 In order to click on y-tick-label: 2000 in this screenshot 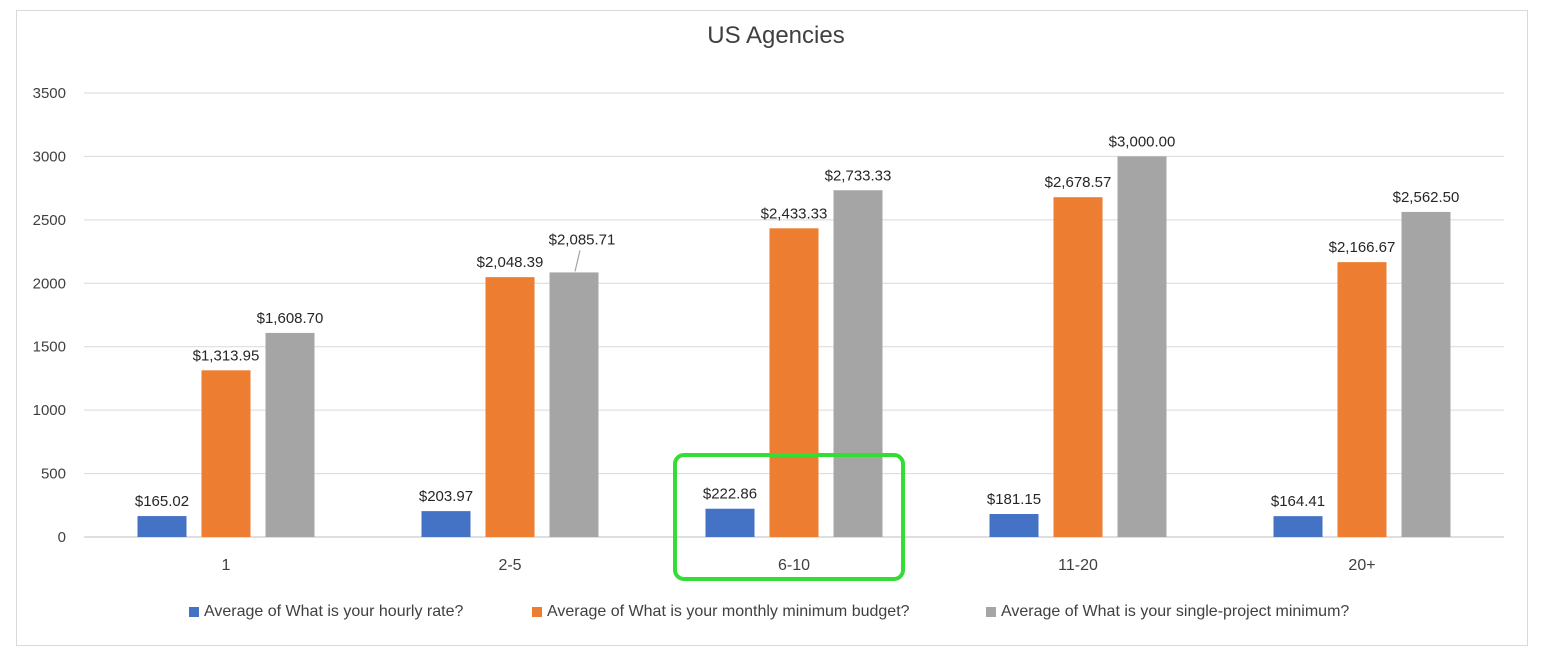, I will do `click(49, 283)`.